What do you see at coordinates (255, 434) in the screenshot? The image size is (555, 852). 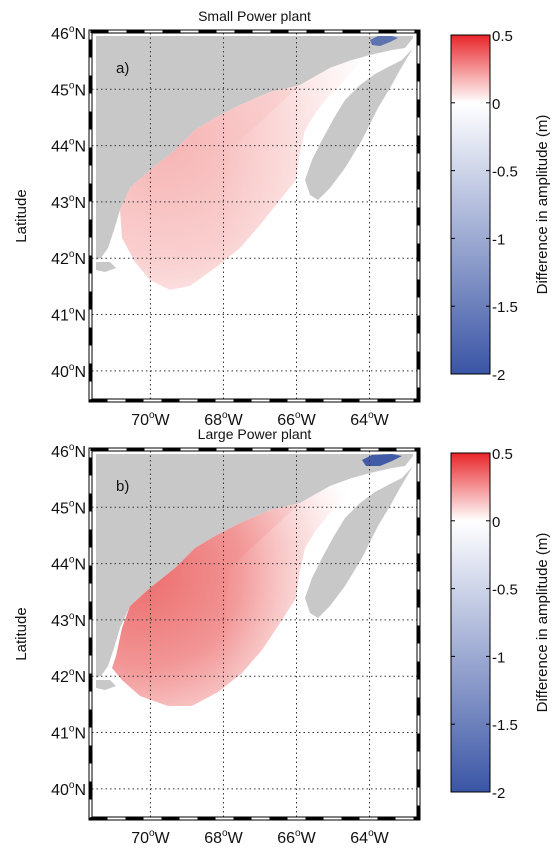 I see `panel-title: Large Power plant` at bounding box center [255, 434].